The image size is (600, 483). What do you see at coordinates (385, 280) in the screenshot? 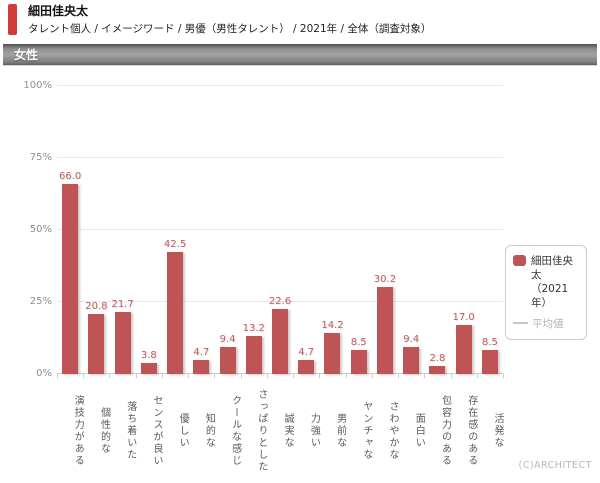
I see `bar-value-label: 30.2` at bounding box center [385, 280].